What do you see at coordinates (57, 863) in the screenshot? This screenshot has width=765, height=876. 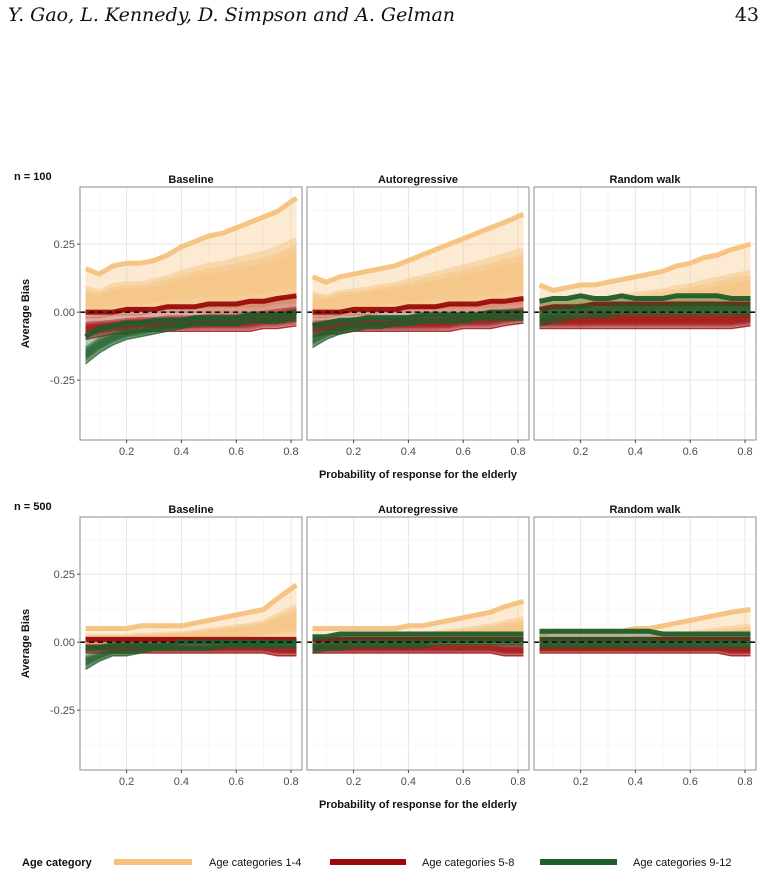 I see `legend-title: Age category` at bounding box center [57, 863].